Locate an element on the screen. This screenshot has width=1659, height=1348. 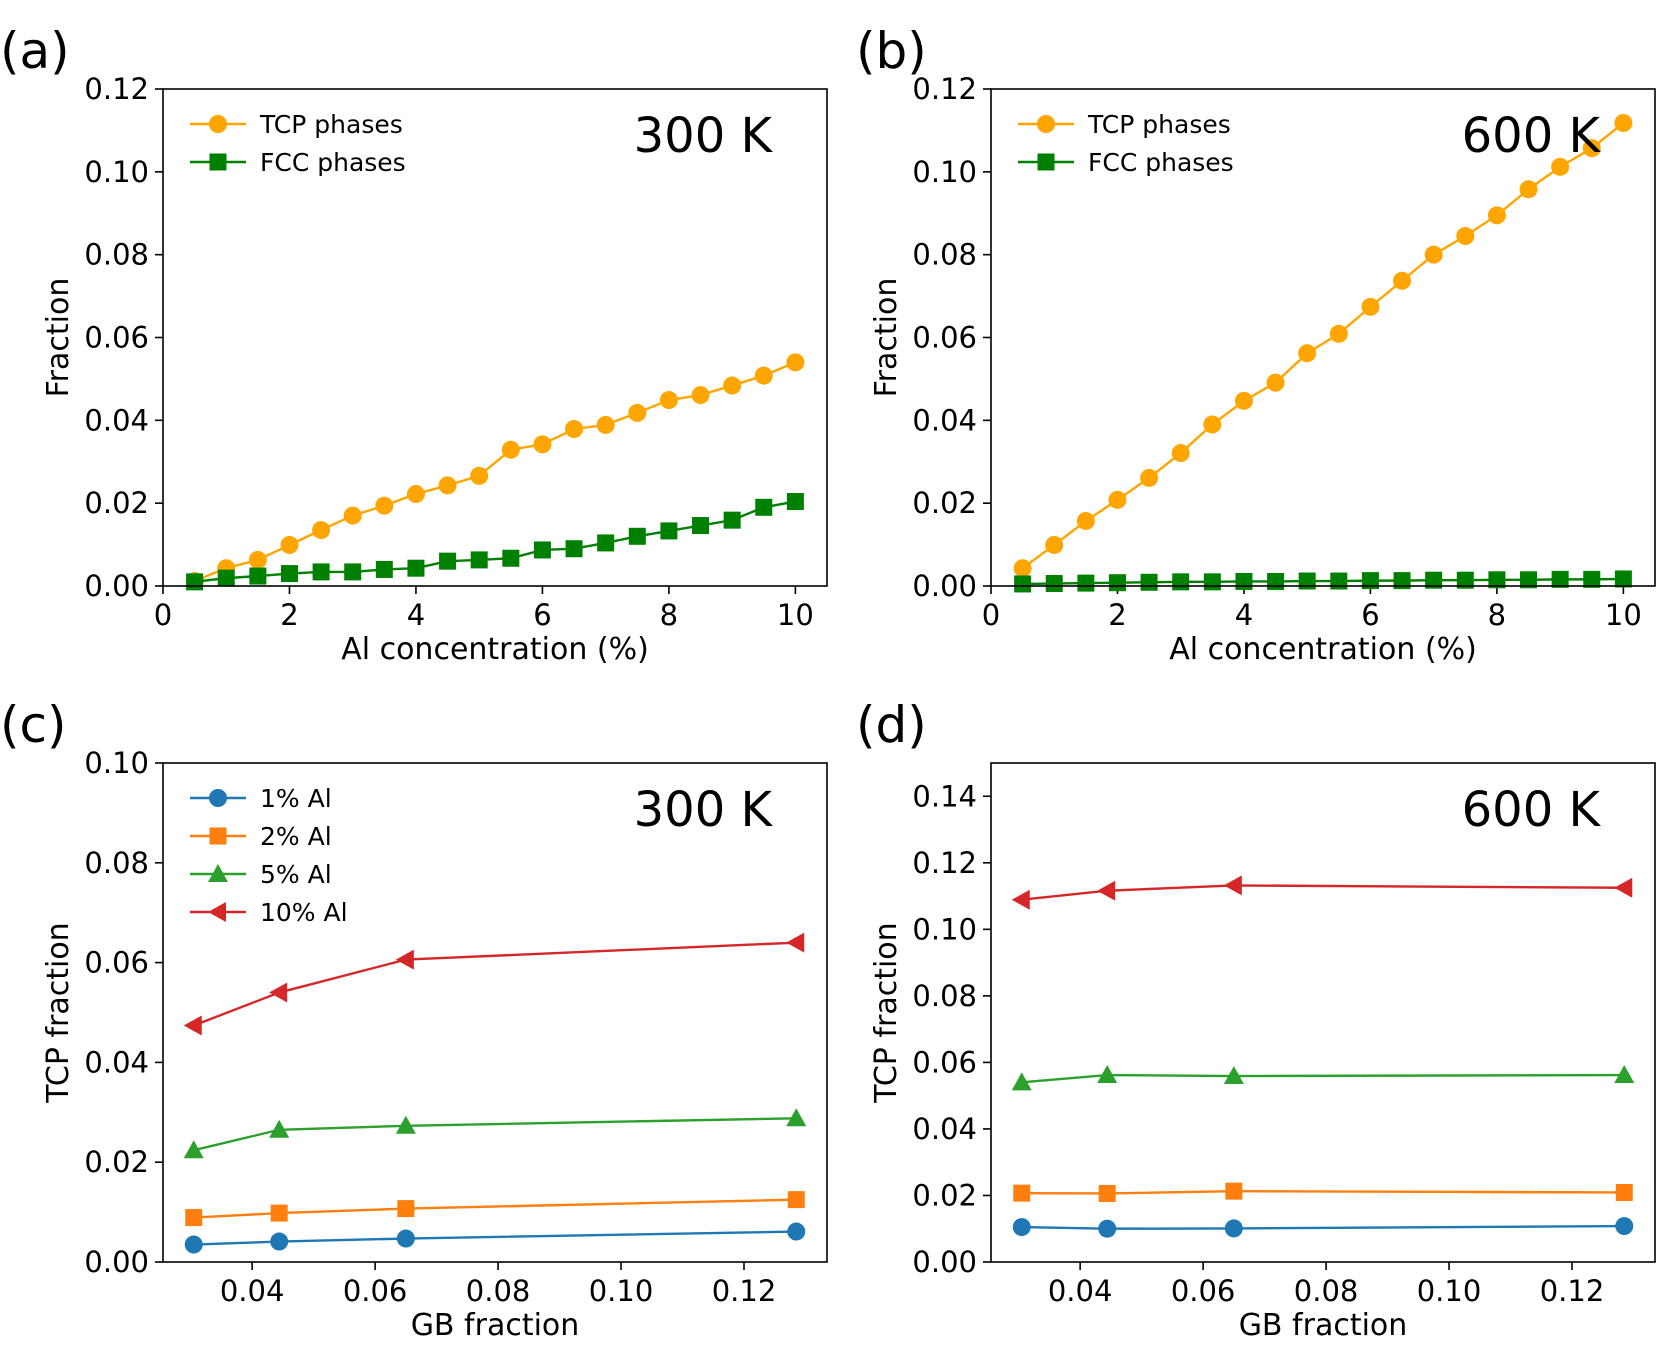
y-axis-label: TCP fraction is located at coordinates (886, 1012).